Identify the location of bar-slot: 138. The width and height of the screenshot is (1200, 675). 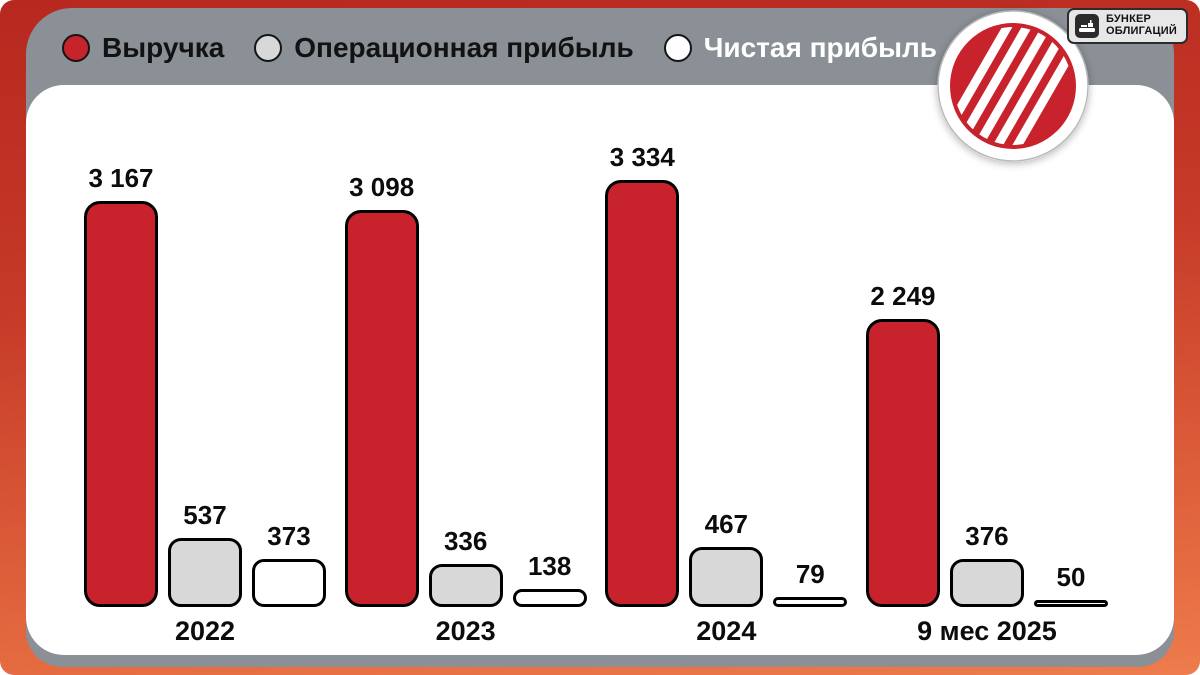
(549, 579).